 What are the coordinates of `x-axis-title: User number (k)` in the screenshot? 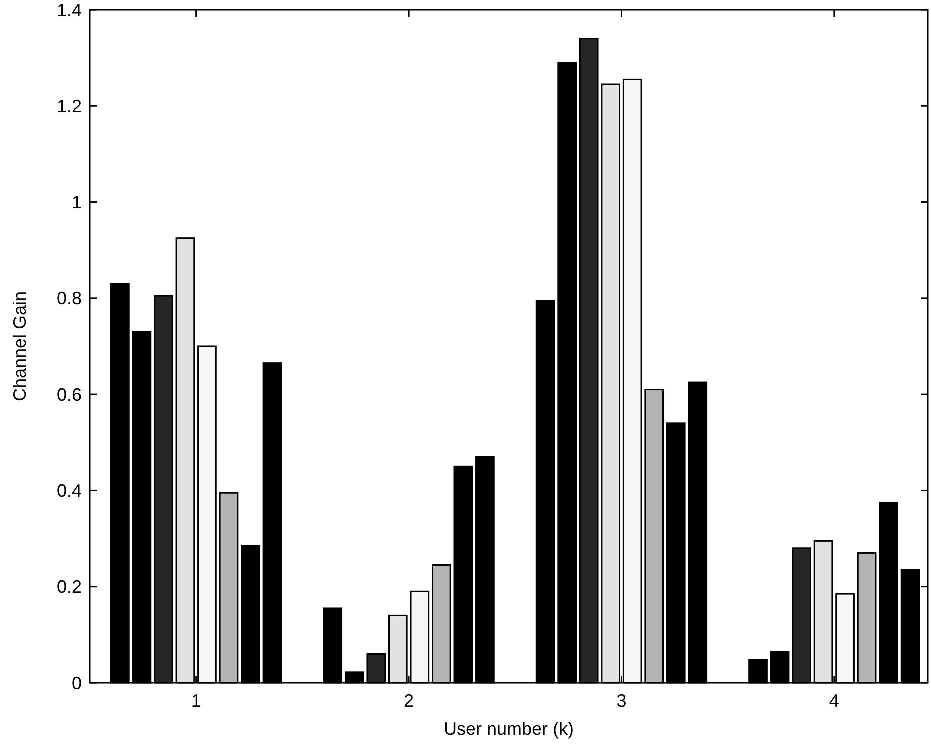 It's located at (509, 729).